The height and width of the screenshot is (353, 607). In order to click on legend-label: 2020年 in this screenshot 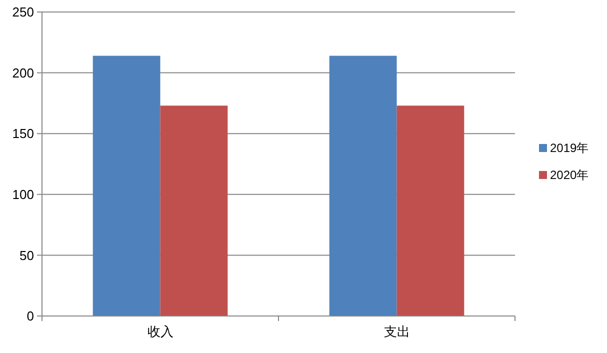, I will do `click(569, 175)`.